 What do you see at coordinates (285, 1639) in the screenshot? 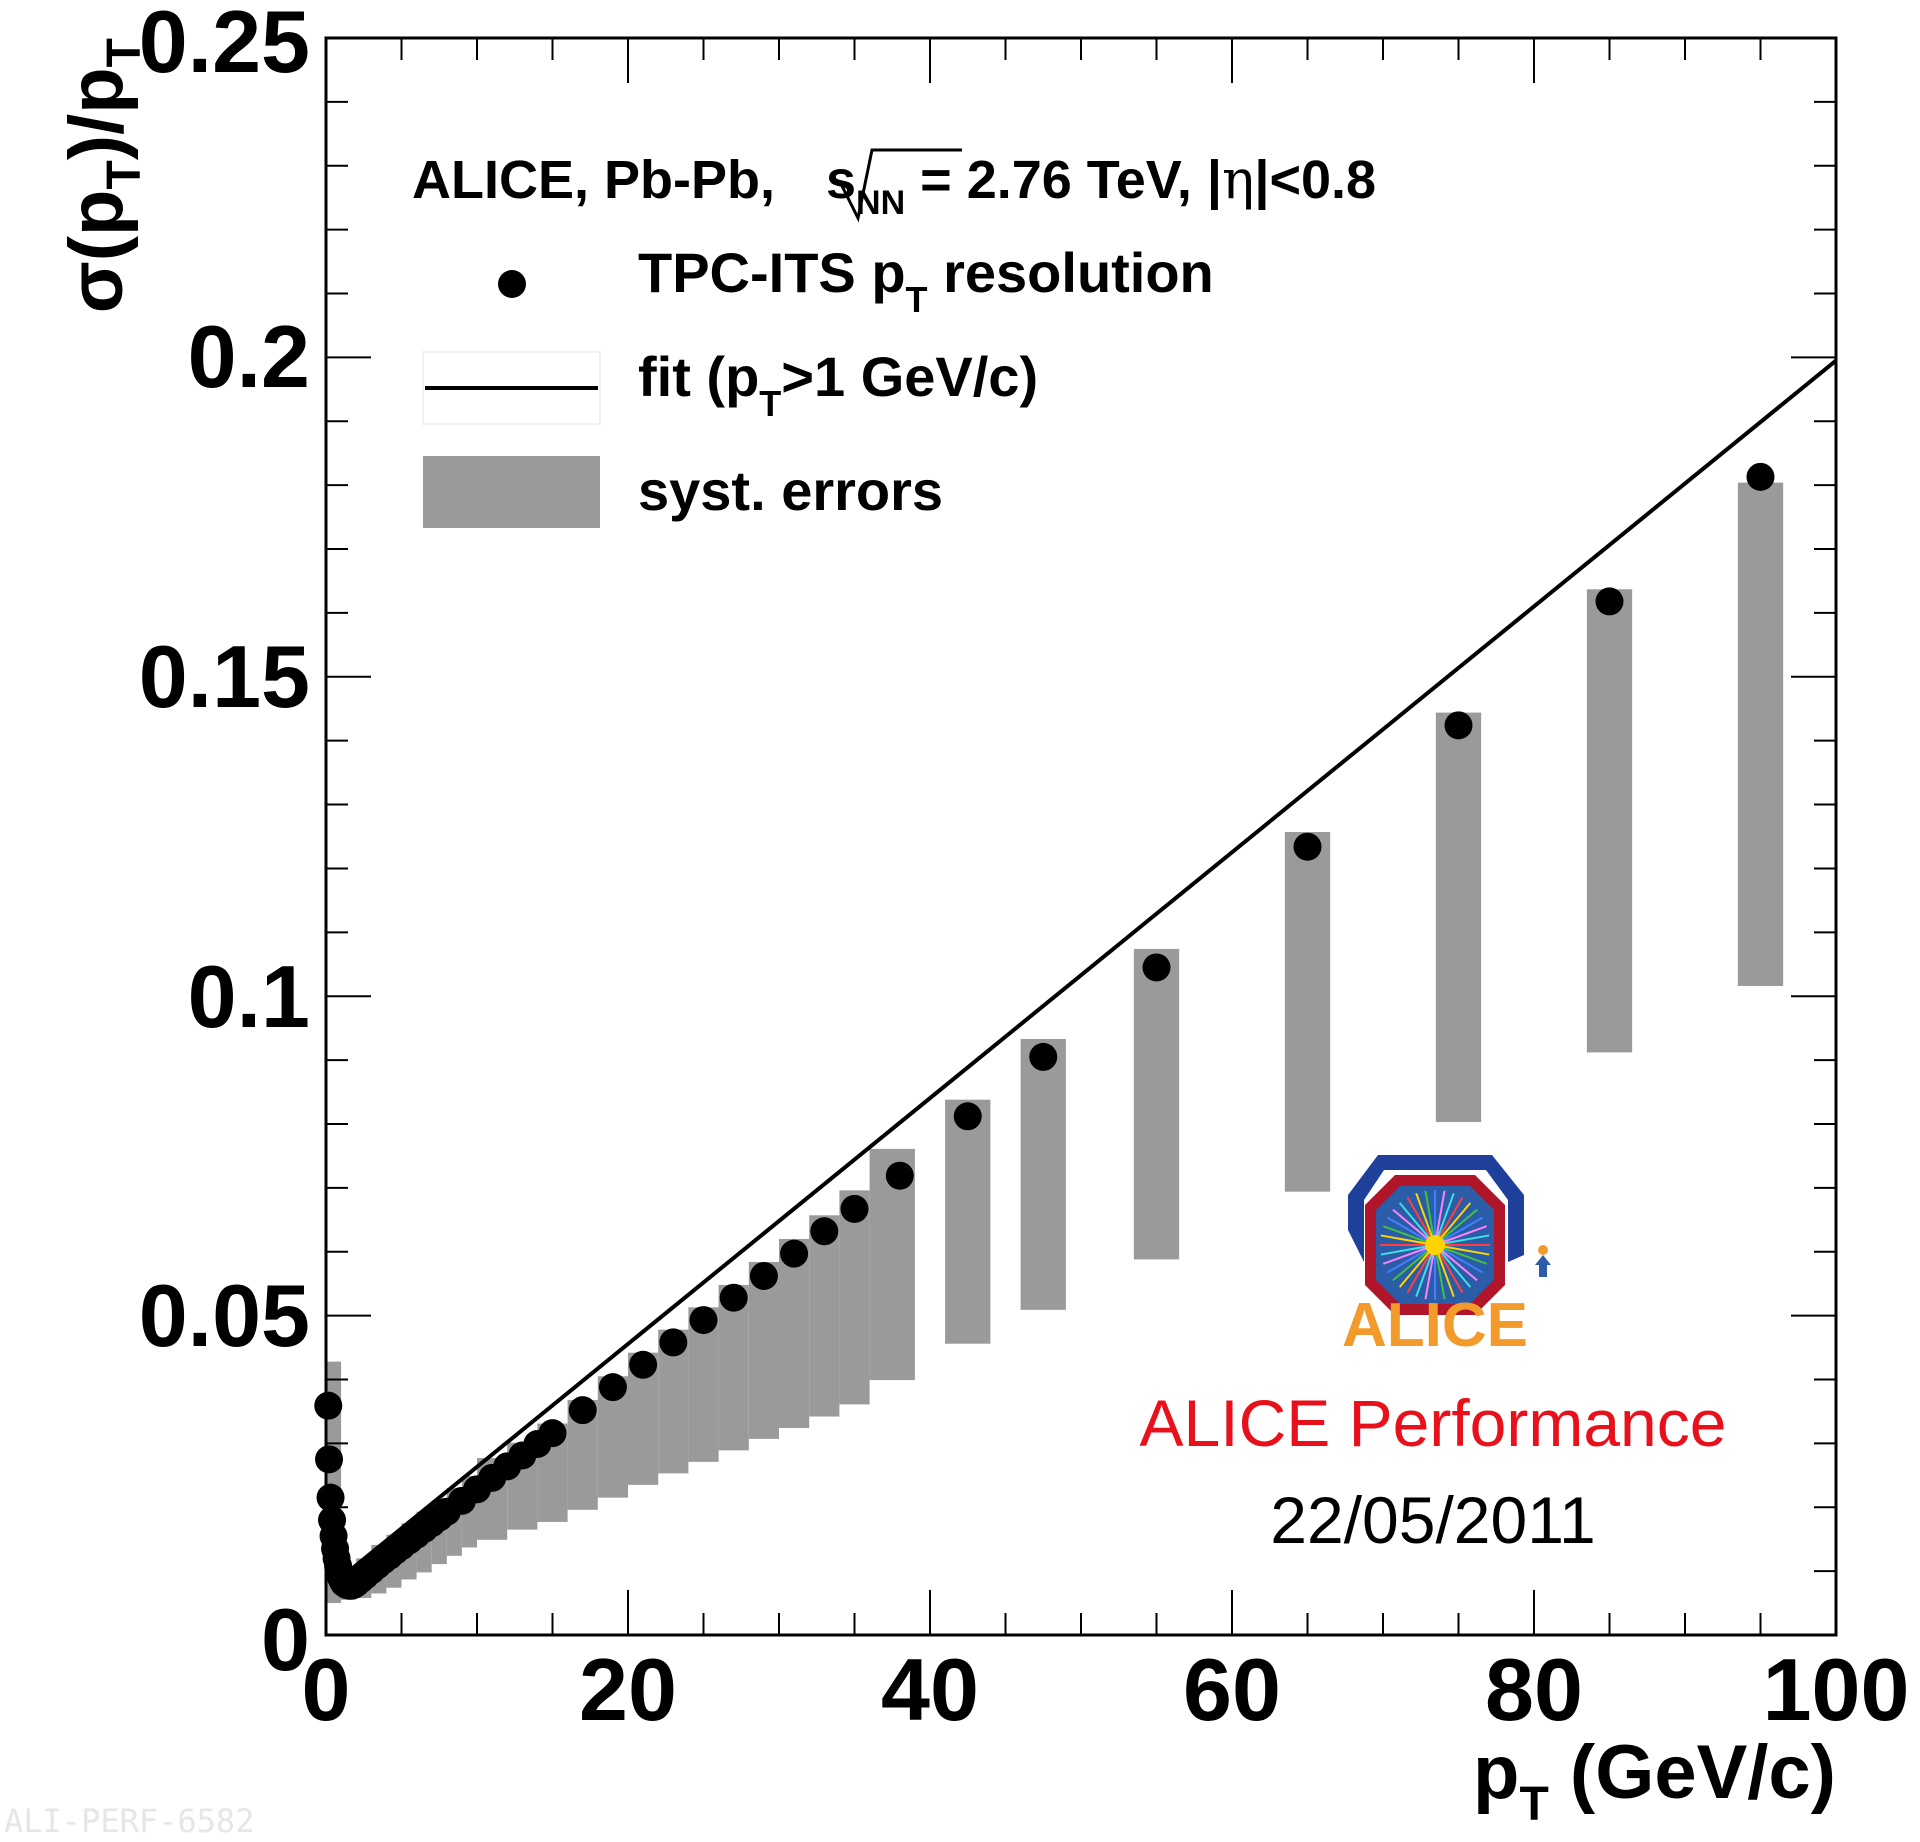
I see `y-tick-label: 0` at bounding box center [285, 1639].